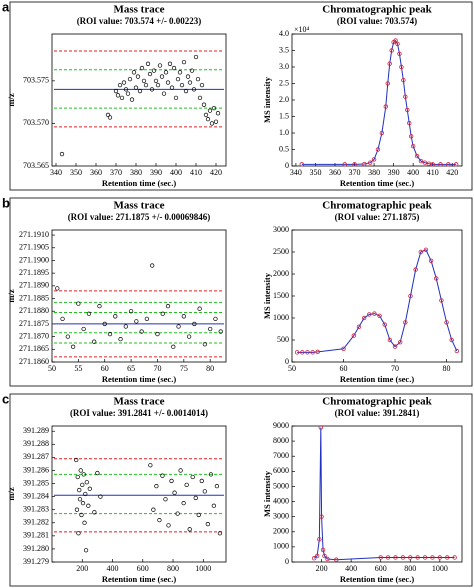 The height and width of the screenshot is (588, 474). I want to click on x-tick-label: 1000, so click(203, 568).